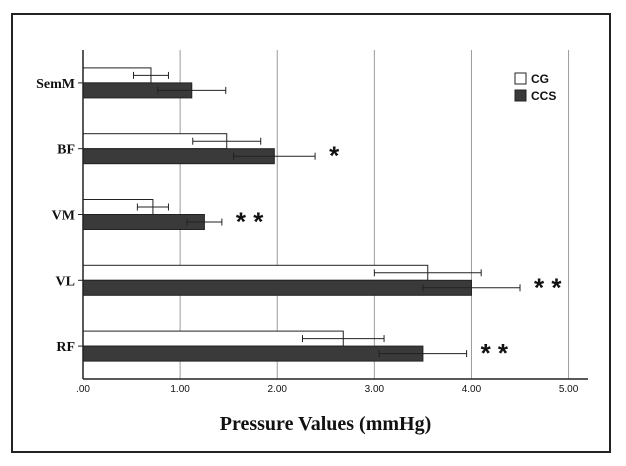 Image resolution: width=626 pixels, height=466 pixels. Describe the element at coordinates (55, 84) in the screenshot. I see `category-label: SemM` at that location.